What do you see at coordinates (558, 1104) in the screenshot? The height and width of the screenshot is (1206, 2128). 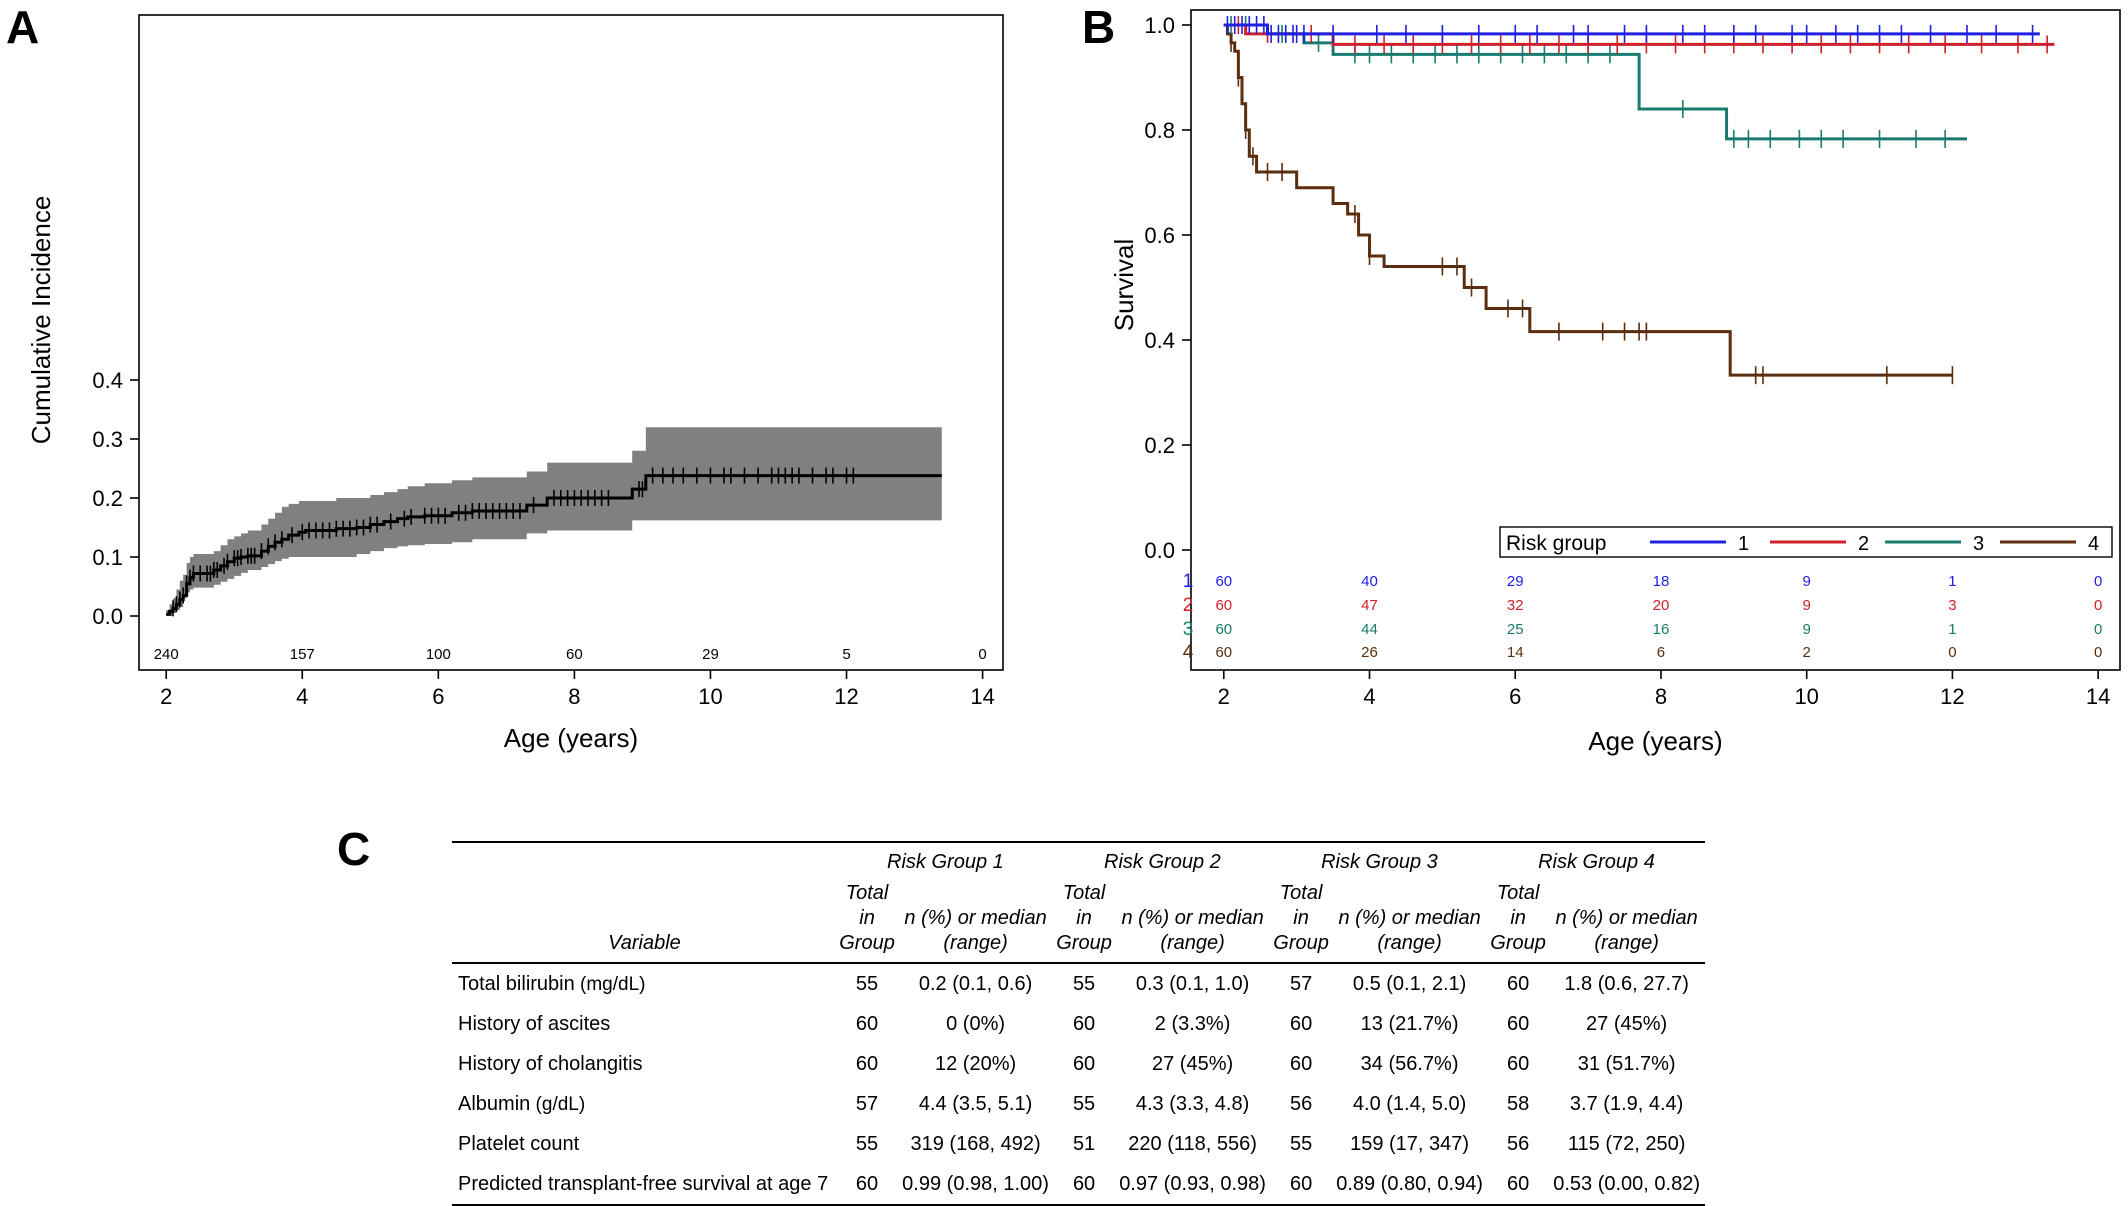 I see `variable-unit: (g/dL)` at bounding box center [558, 1104].